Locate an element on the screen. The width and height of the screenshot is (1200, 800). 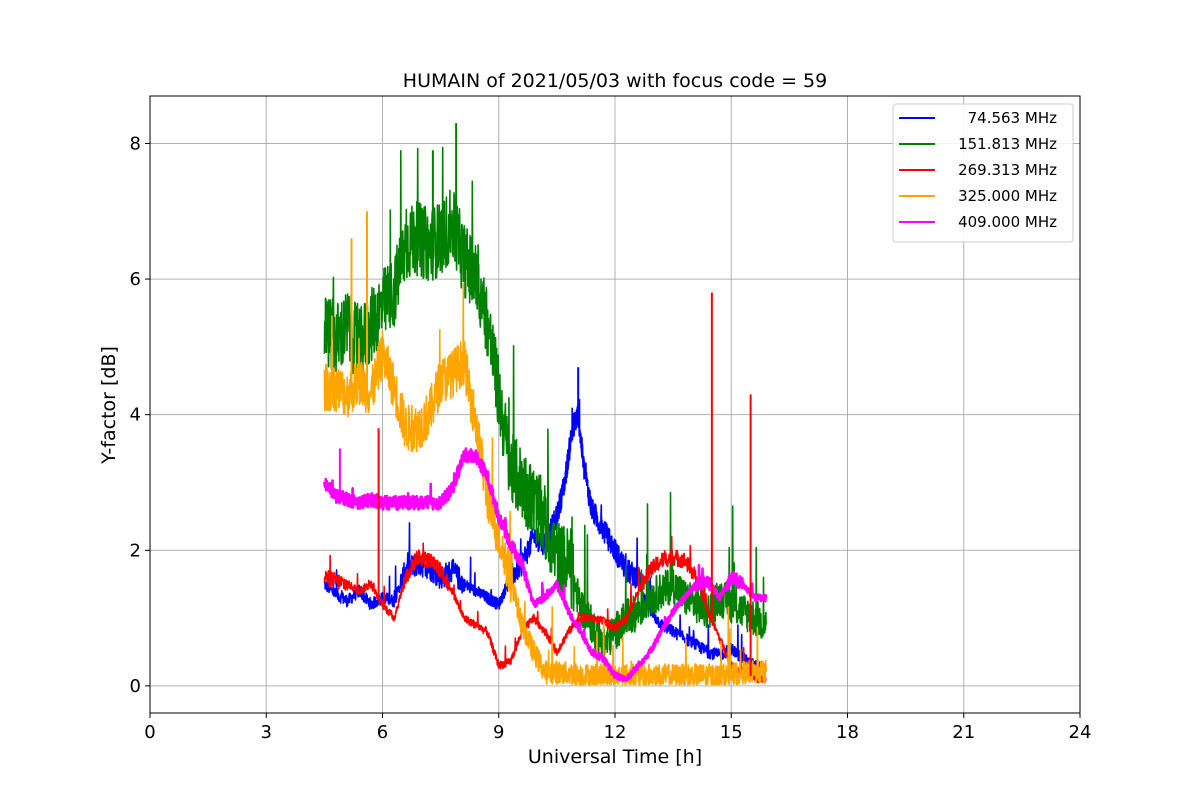
y-tick-label: 2 is located at coordinates (135, 550).